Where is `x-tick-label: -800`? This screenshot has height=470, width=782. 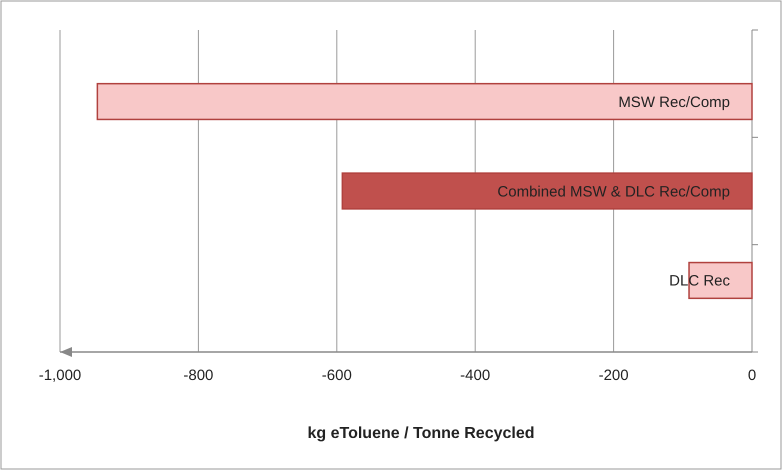
x-tick-label: -800 is located at coordinates (198, 375).